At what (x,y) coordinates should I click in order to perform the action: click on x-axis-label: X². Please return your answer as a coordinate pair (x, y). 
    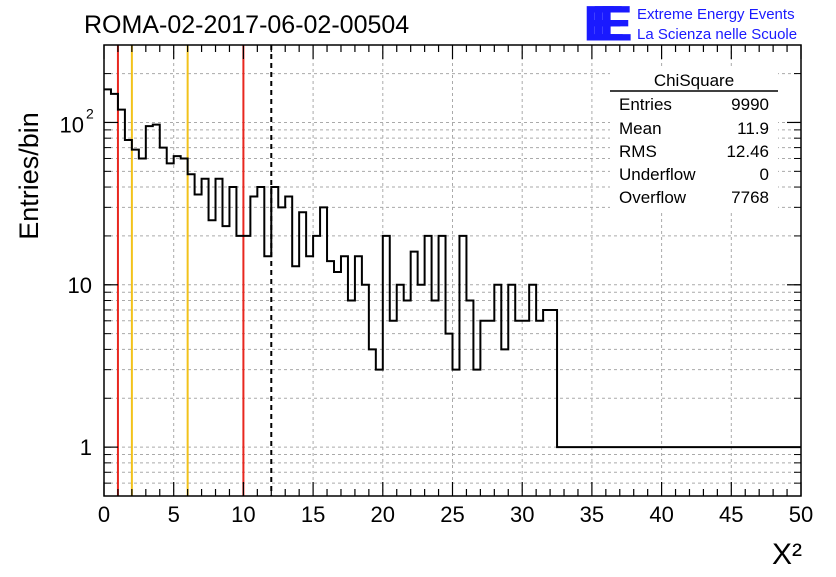
    Looking at the image, I should click on (787, 554).